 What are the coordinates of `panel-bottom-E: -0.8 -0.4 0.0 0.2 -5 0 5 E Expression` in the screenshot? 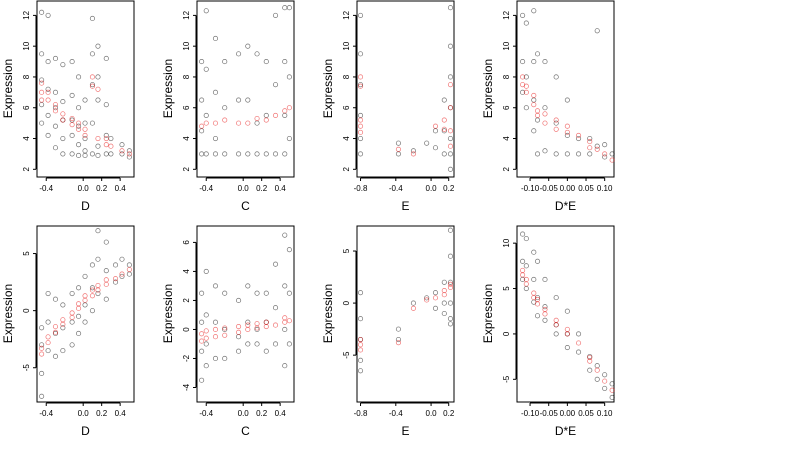 It's located at (388, 331).